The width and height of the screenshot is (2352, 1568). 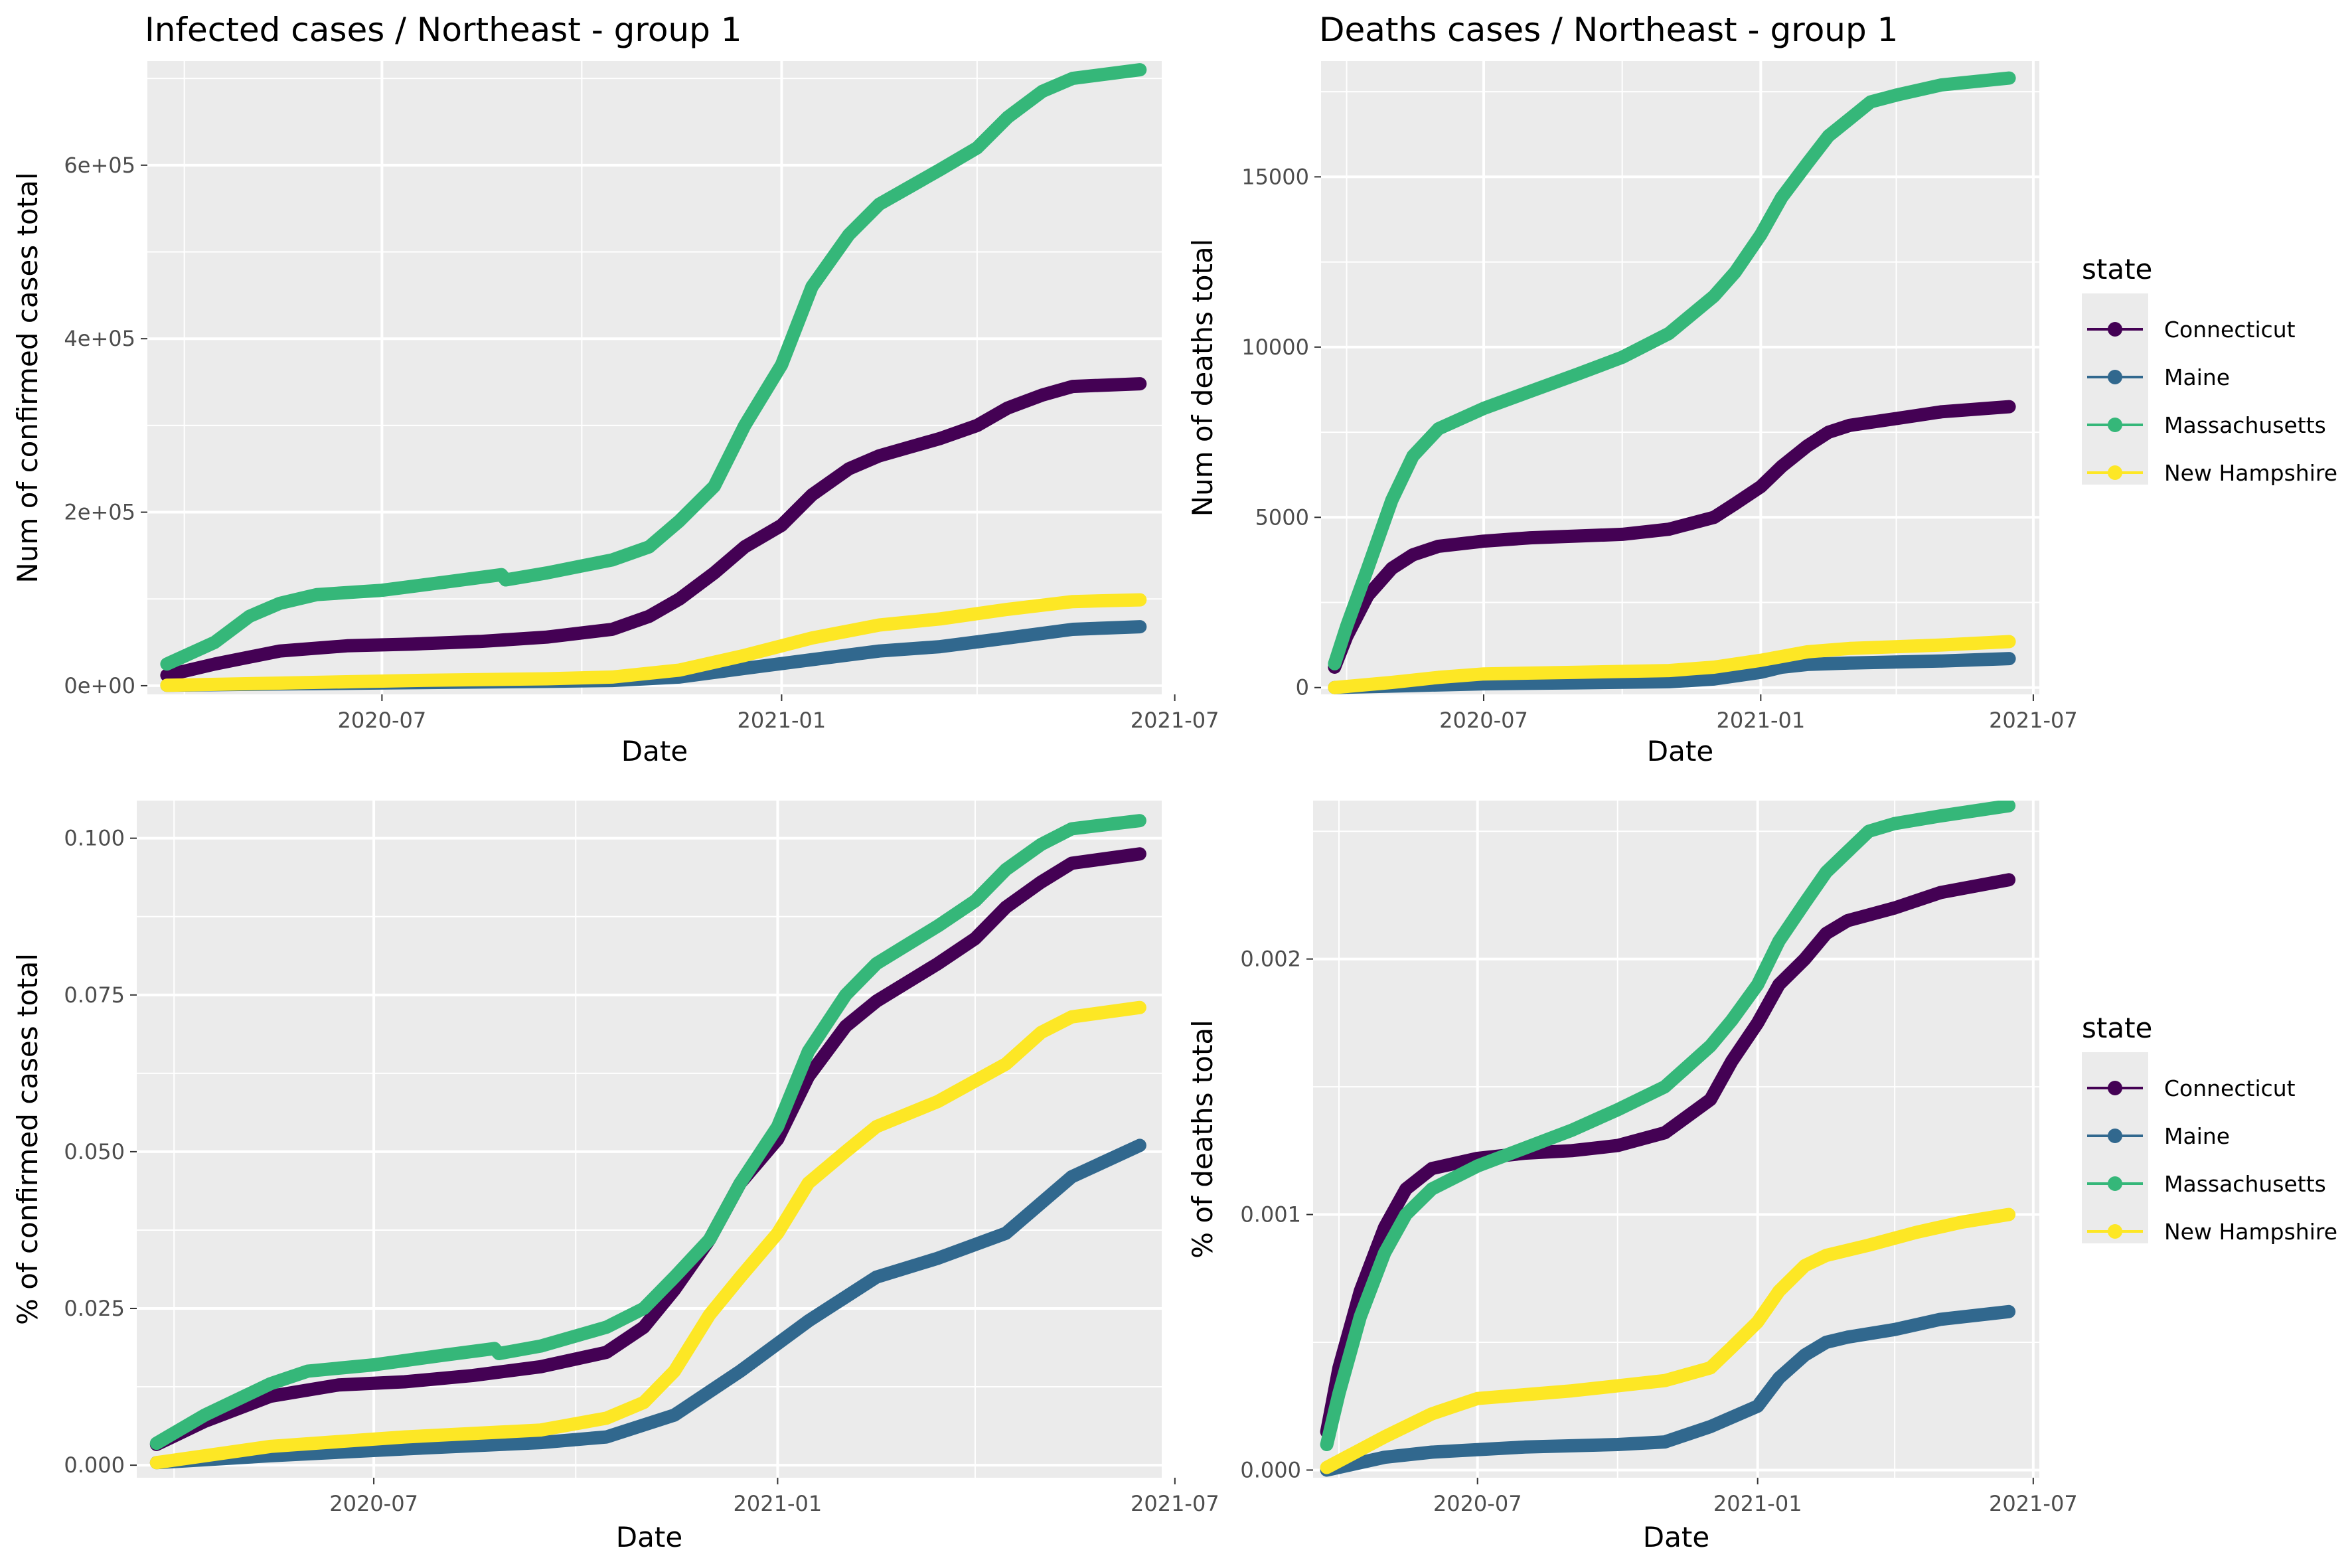 I want to click on y-tick-label: 0, so click(x=1302, y=687).